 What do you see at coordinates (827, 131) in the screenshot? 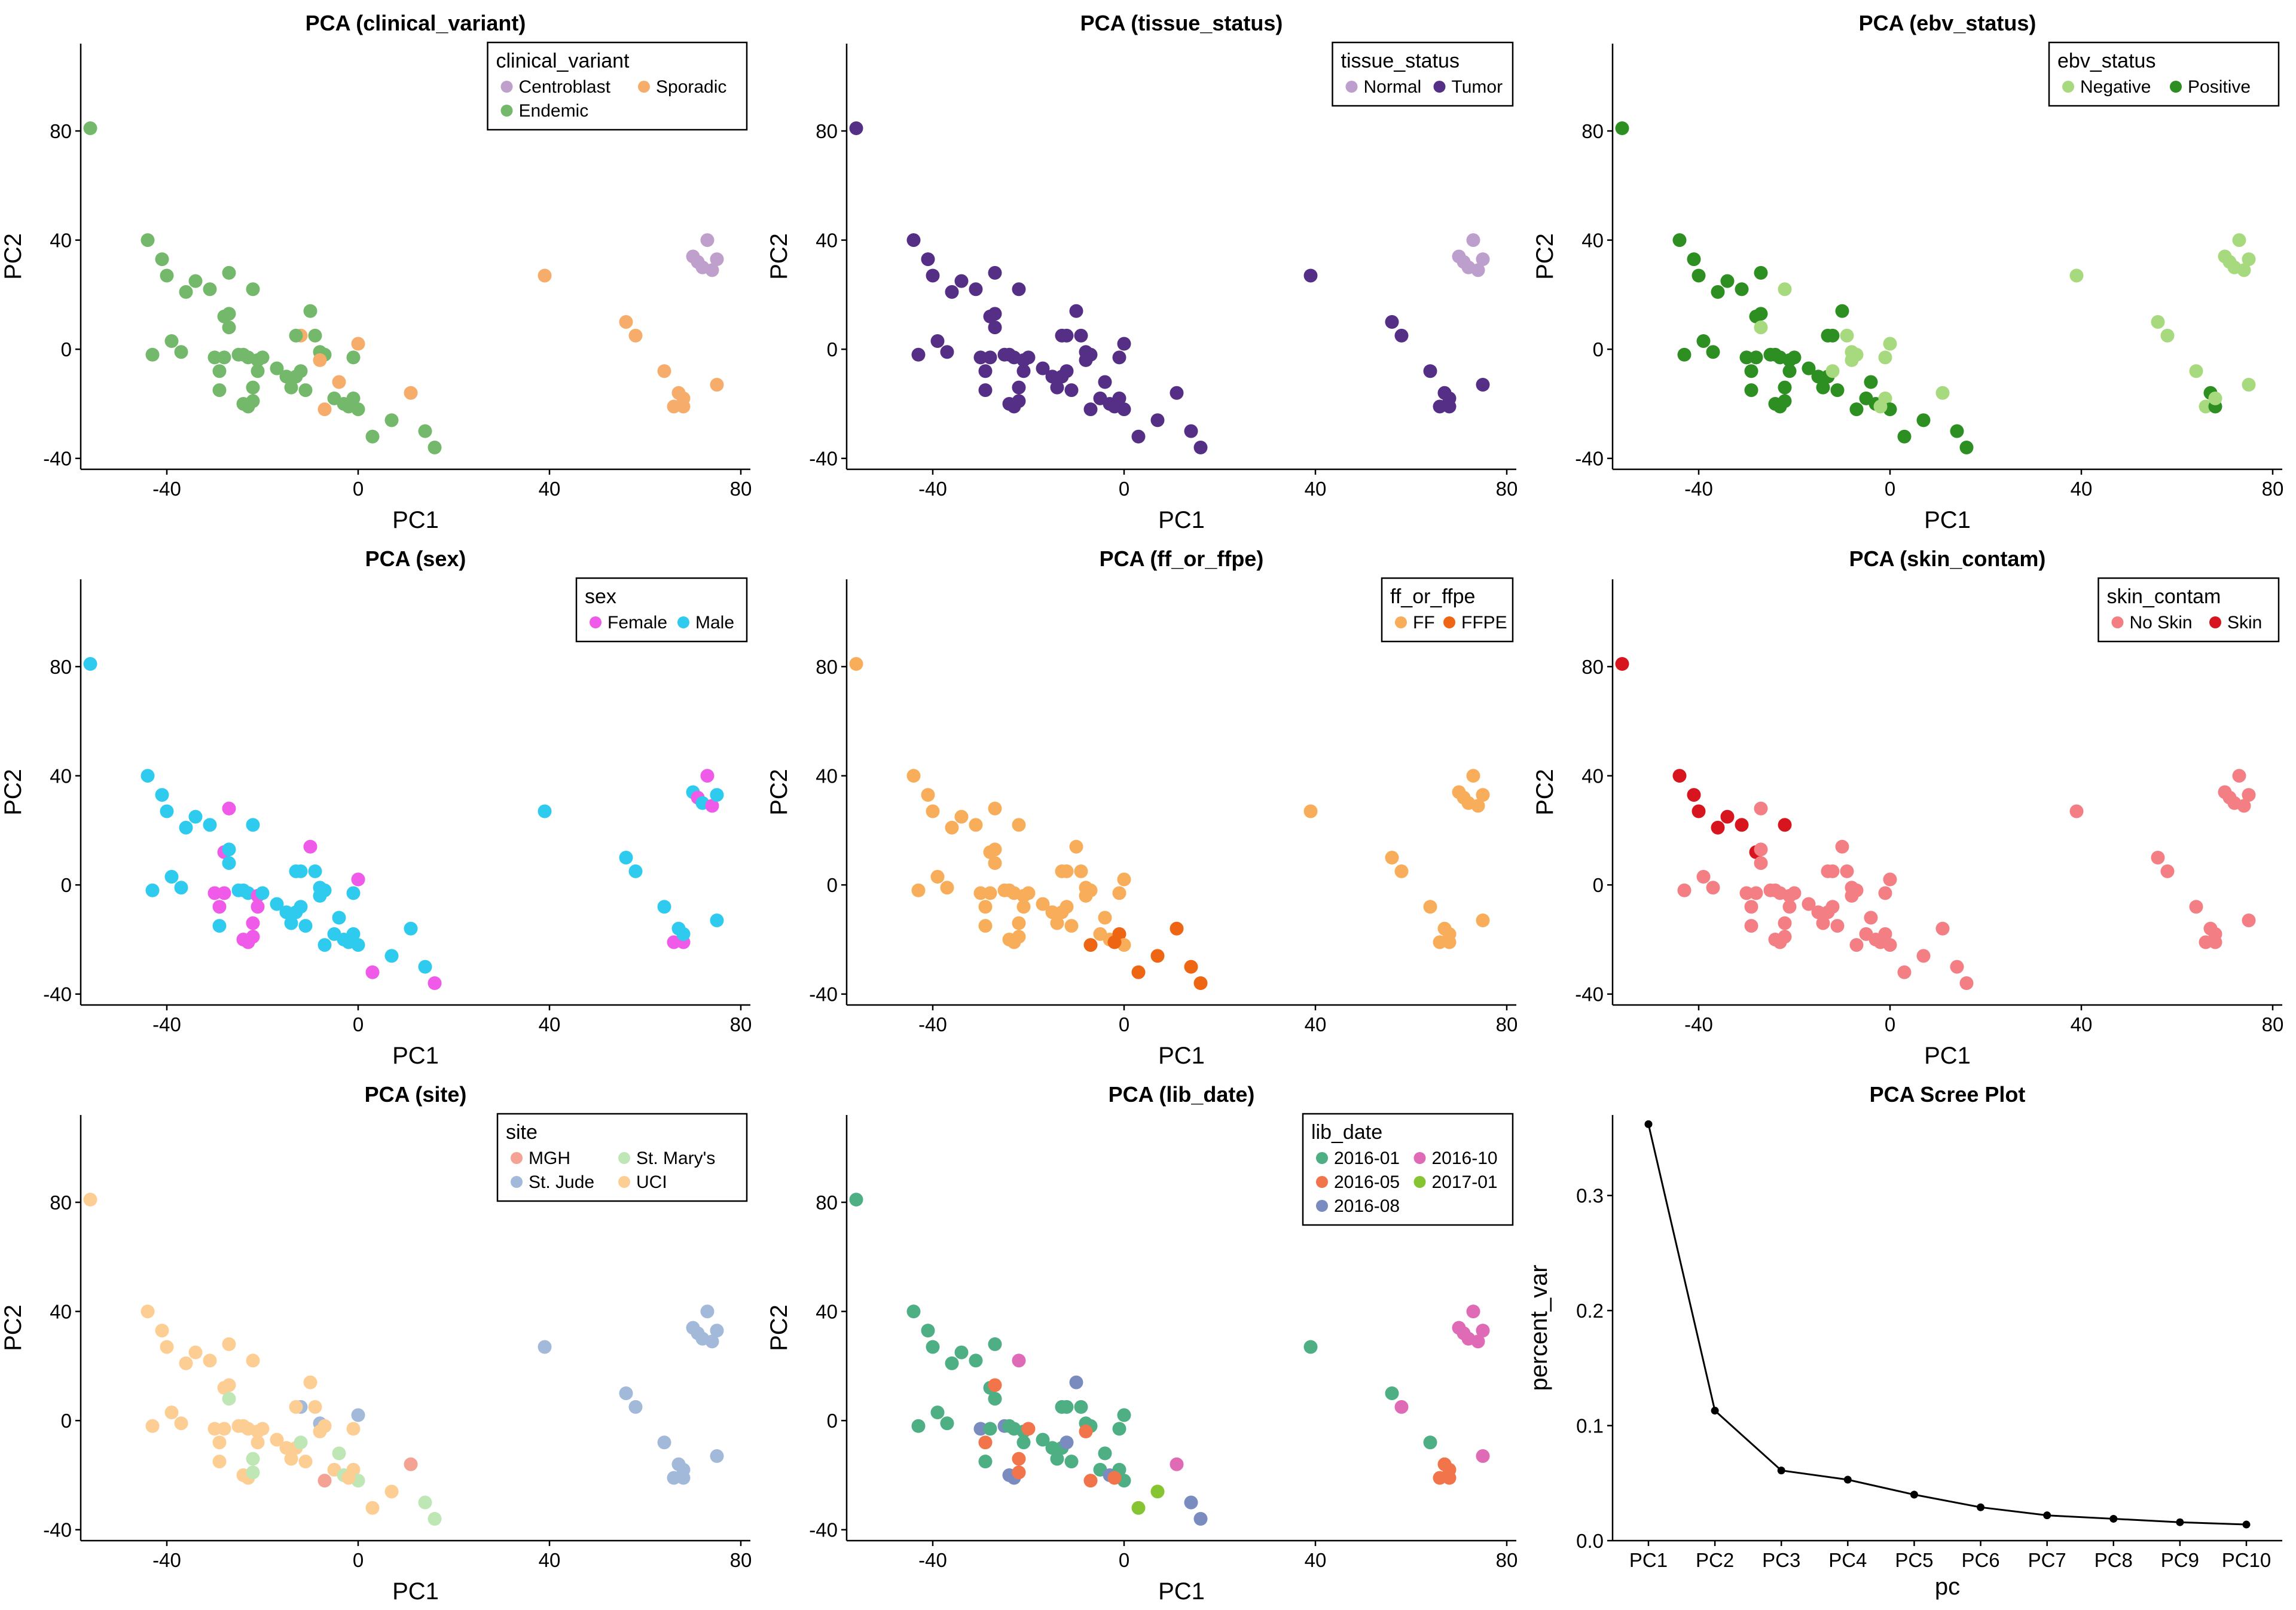
I see `y-tick-label: 80` at bounding box center [827, 131].